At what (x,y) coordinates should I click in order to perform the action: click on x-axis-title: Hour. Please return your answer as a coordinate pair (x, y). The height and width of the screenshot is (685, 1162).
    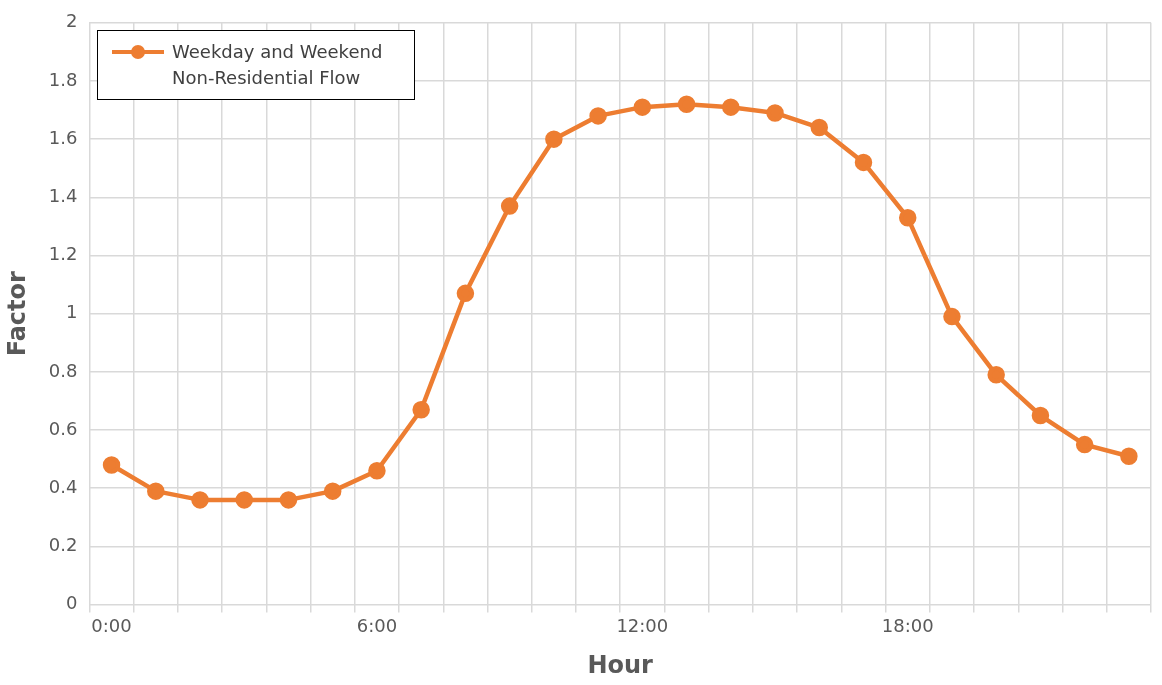
    Looking at the image, I should click on (620, 664).